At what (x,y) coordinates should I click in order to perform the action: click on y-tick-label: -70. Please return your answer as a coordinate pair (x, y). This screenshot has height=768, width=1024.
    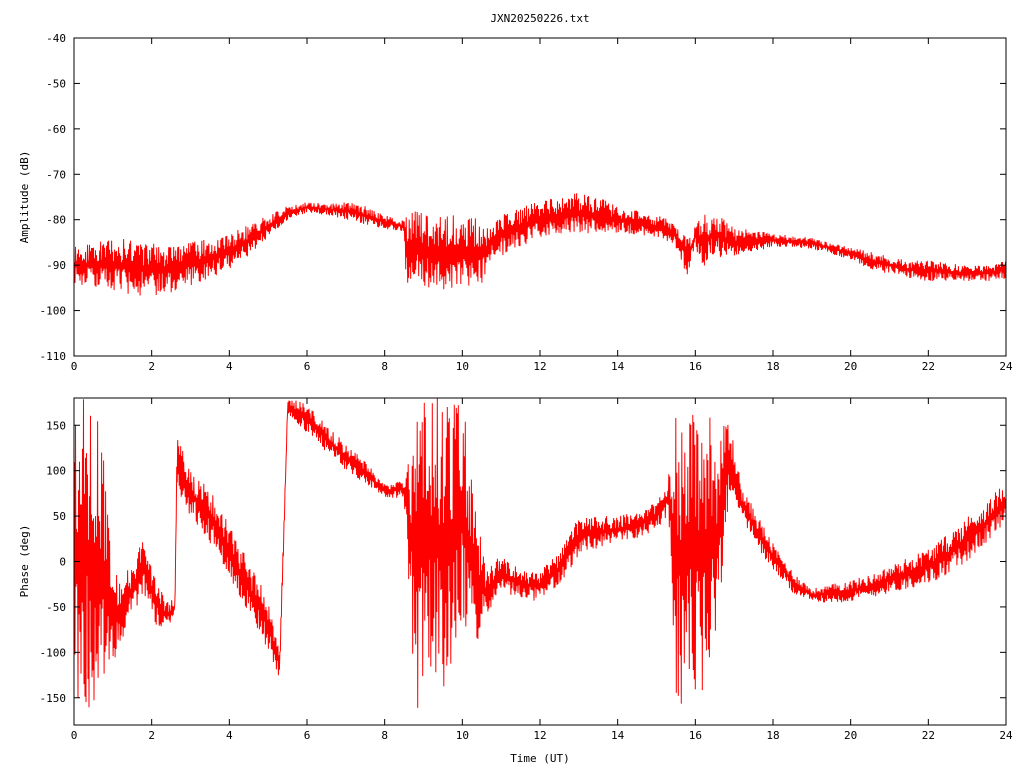
    Looking at the image, I should click on (56, 174).